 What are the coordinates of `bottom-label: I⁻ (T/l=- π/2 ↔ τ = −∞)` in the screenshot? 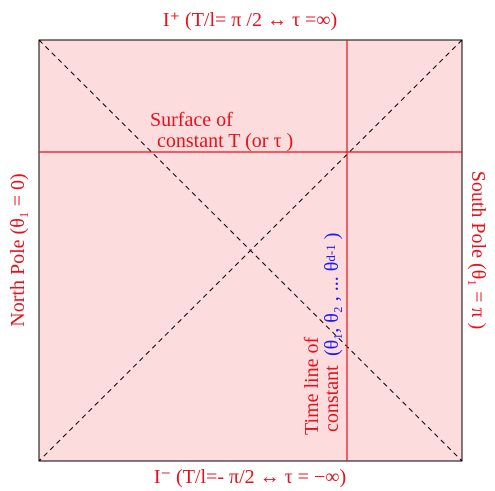 It's located at (250, 477).